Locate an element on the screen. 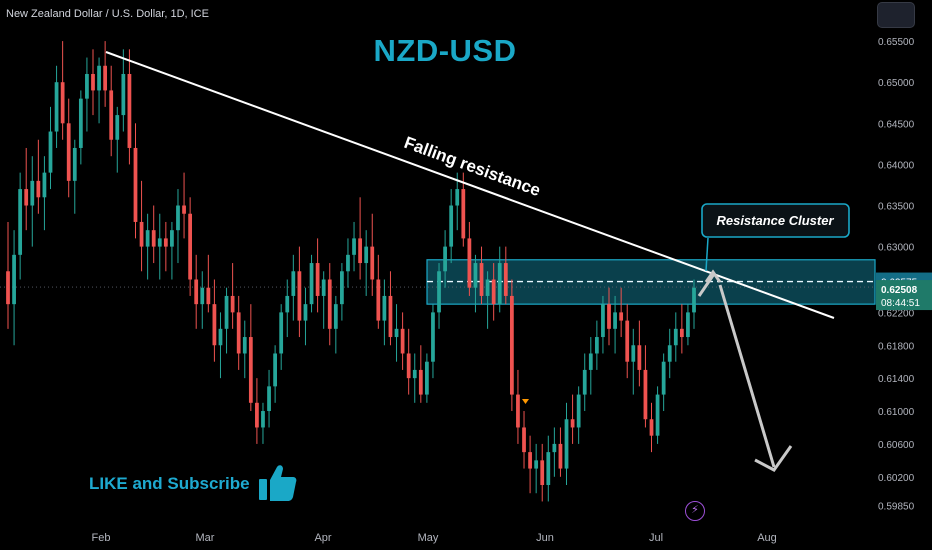  price-tick-label: 0.61400 is located at coordinates (896, 379).